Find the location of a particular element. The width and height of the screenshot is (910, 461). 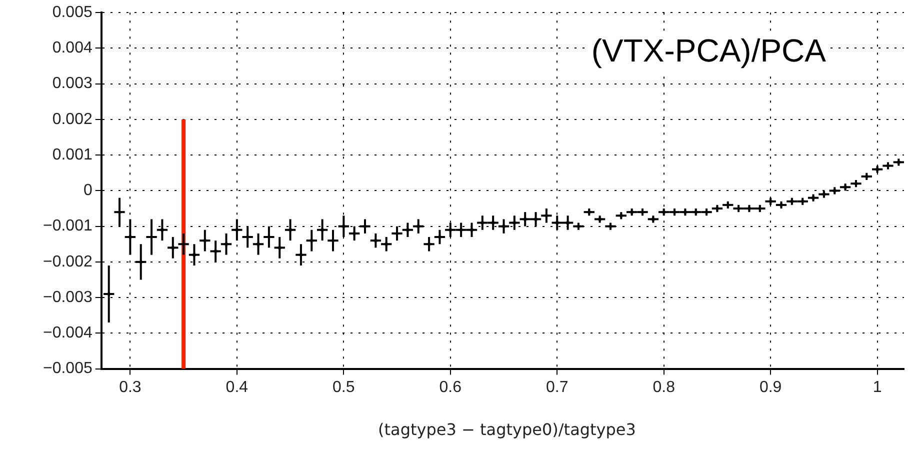

x-tick-label: 0.8 is located at coordinates (664, 387).